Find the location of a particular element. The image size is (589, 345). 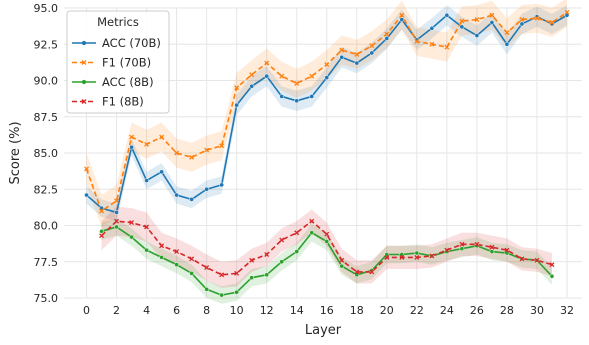

legend-swatch-marker is located at coordinates (84, 82).